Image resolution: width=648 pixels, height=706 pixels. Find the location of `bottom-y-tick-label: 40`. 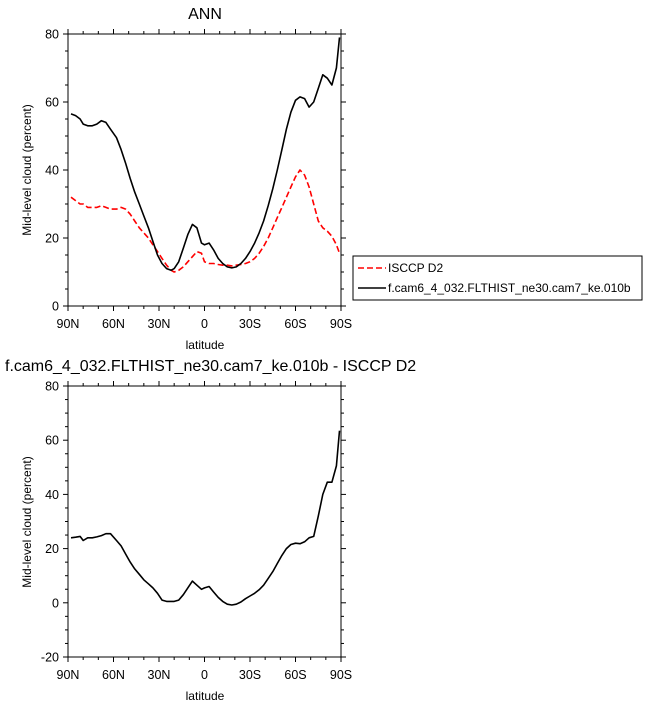

bottom-y-tick-label: 40 is located at coordinates (52, 495).